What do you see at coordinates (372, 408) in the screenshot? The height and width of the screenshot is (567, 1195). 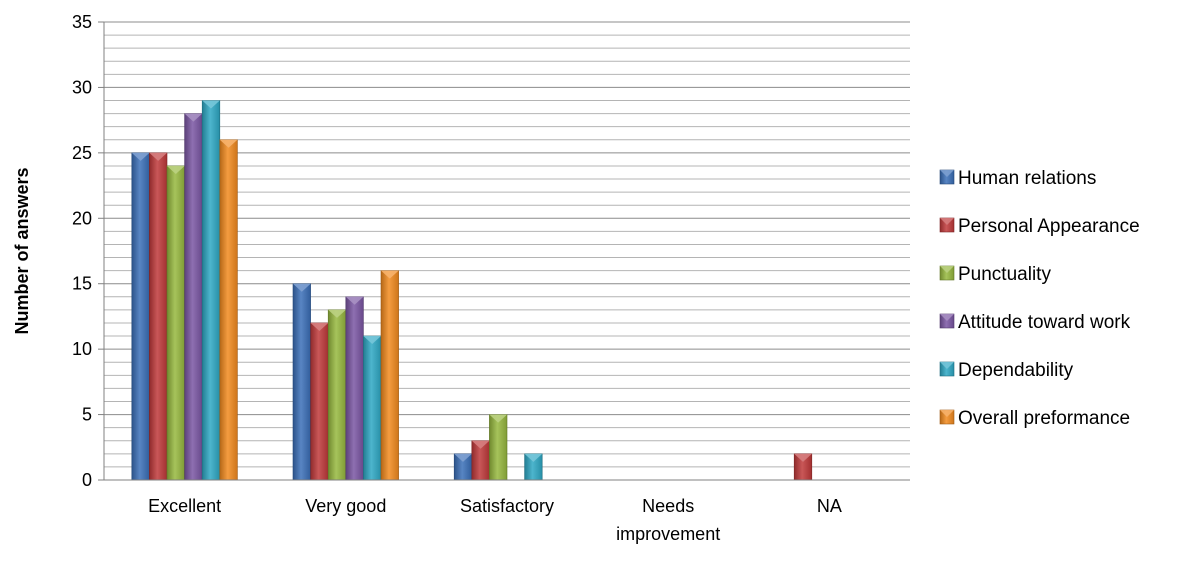 I see `bar-dependability-very-good` at bounding box center [372, 408].